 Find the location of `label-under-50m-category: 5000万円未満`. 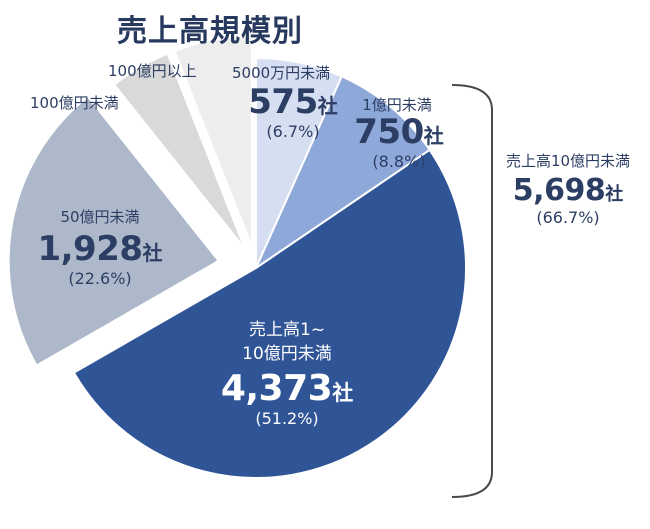

label-under-50m-category: 5000万円未満 is located at coordinates (281, 73).